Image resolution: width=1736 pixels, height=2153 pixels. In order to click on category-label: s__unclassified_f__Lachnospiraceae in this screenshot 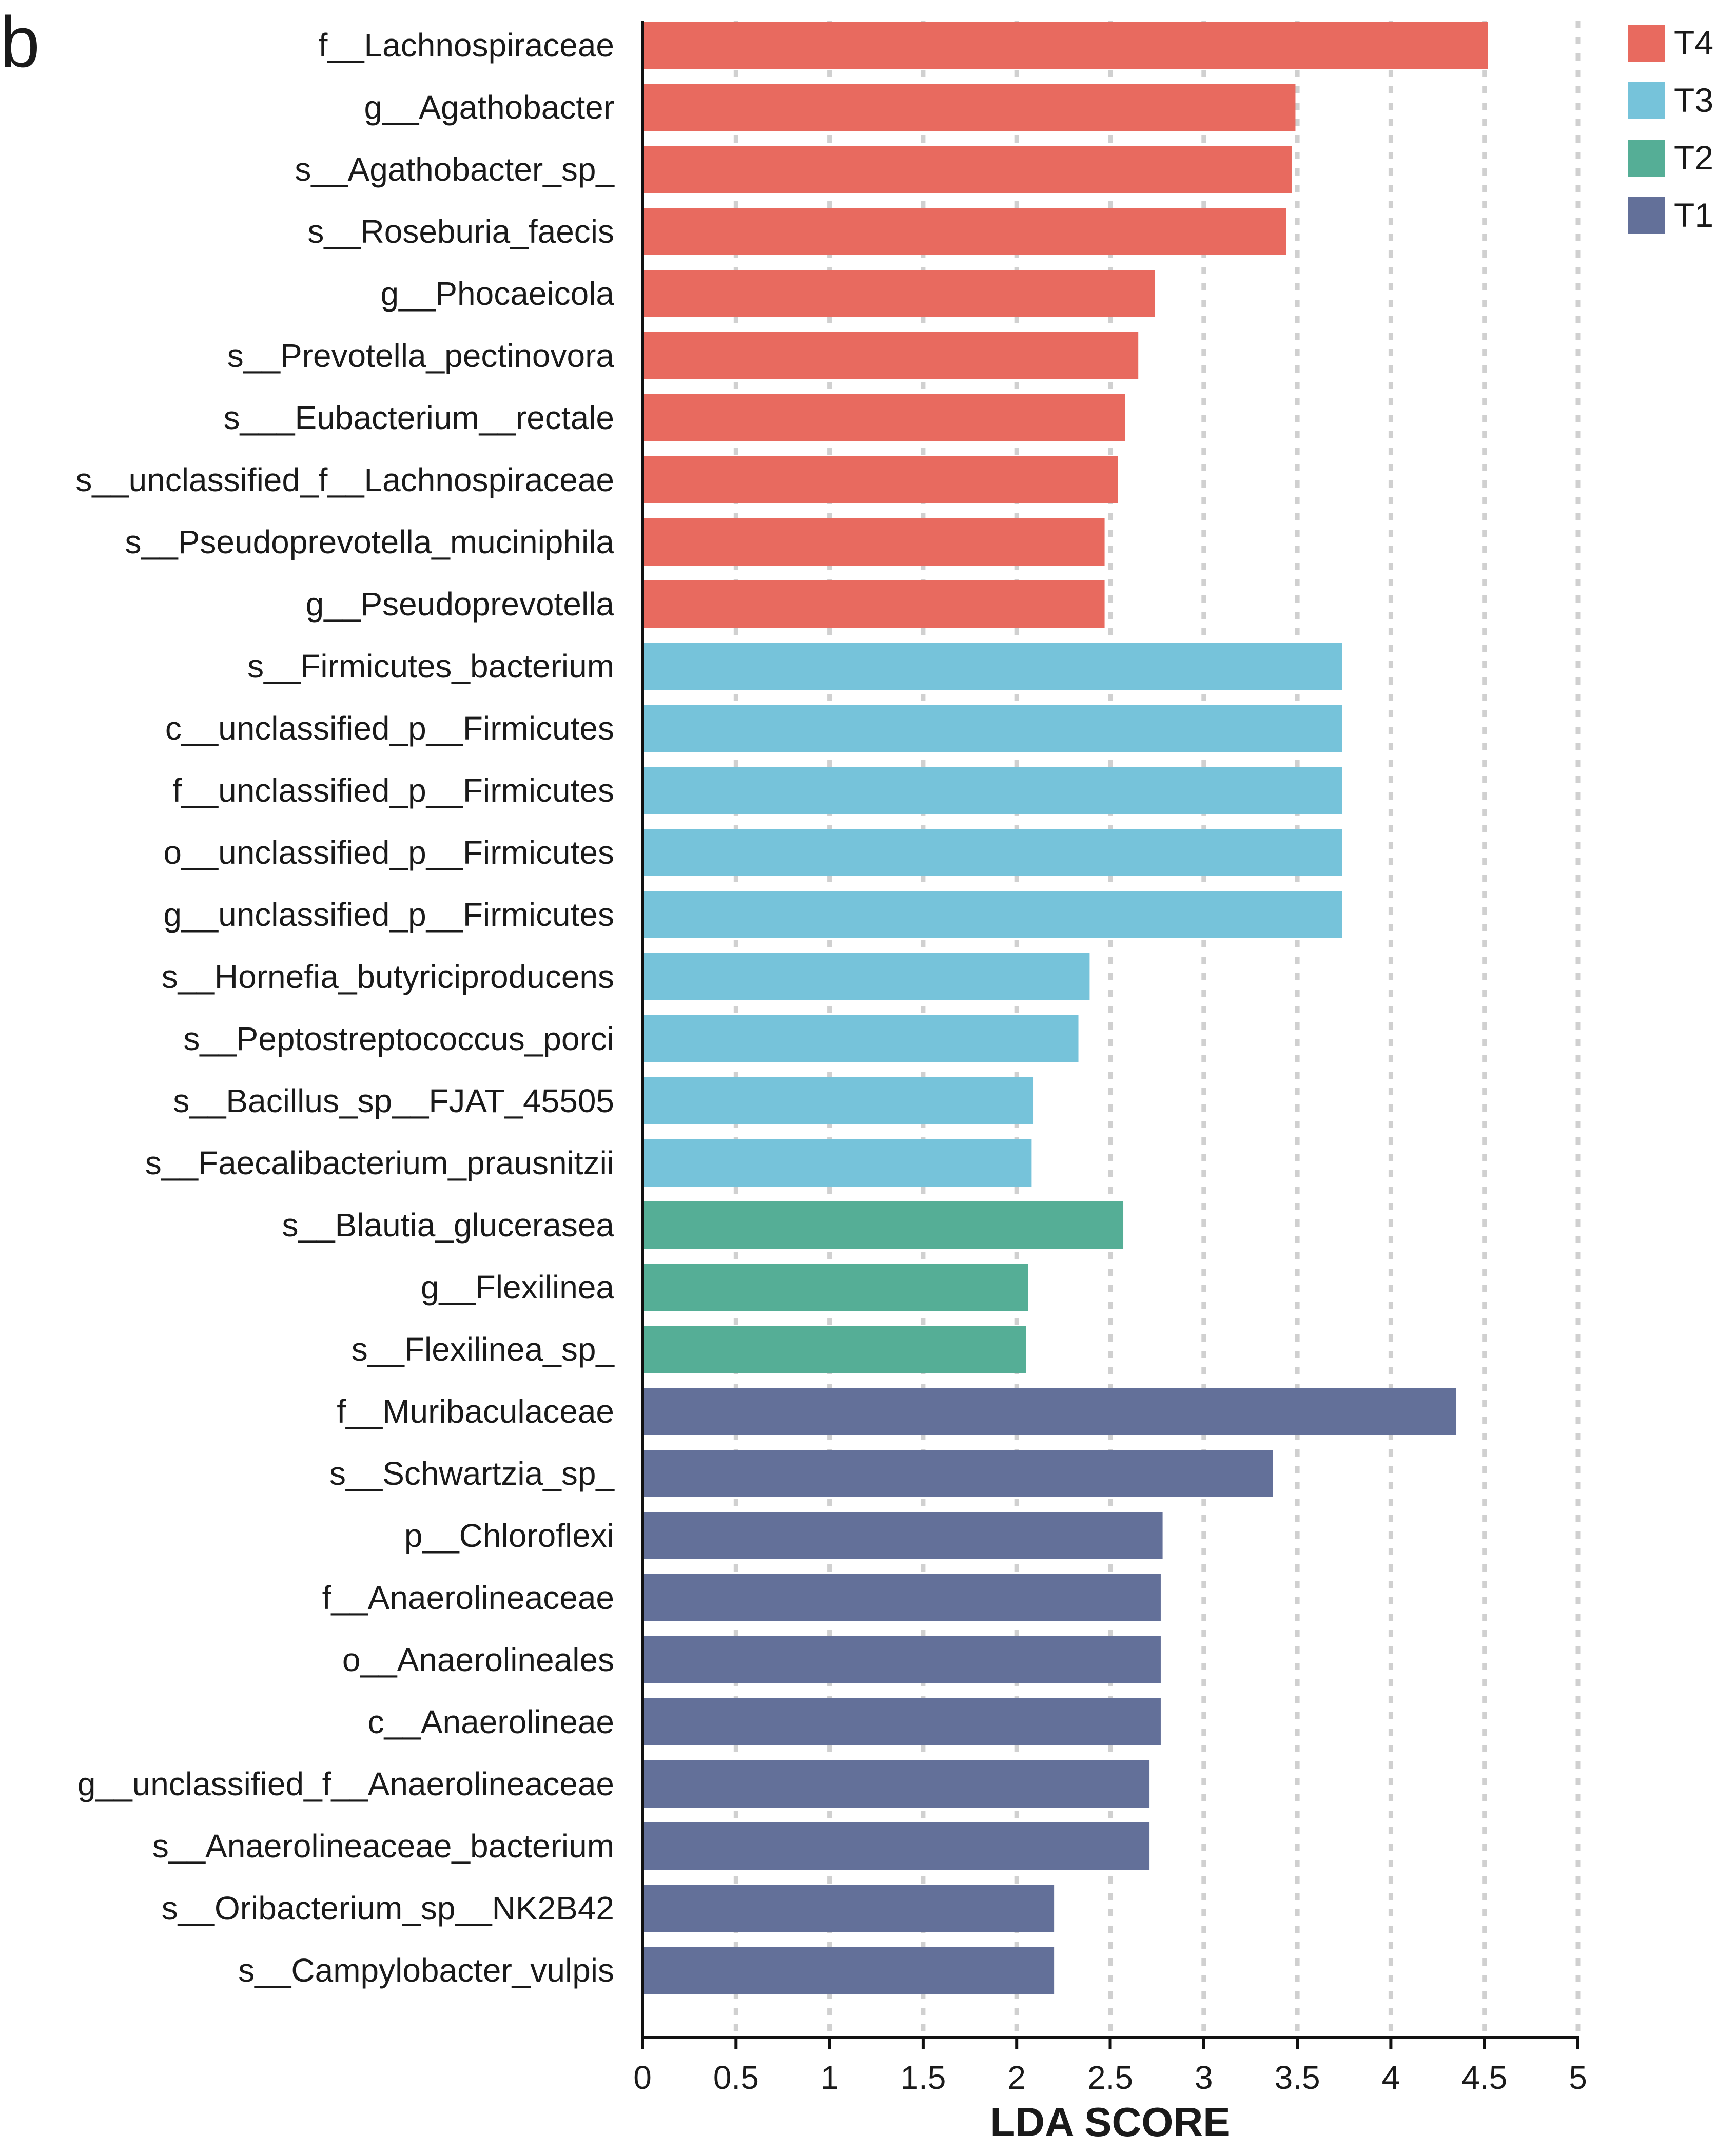, I will do `click(344, 479)`.